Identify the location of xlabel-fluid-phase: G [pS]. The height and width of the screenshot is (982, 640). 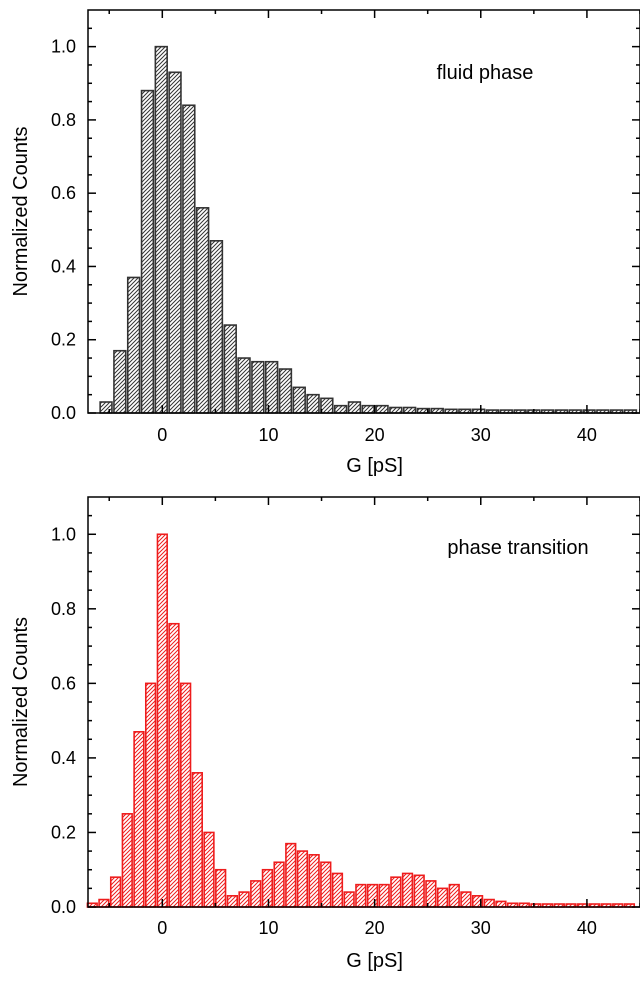
(374, 466).